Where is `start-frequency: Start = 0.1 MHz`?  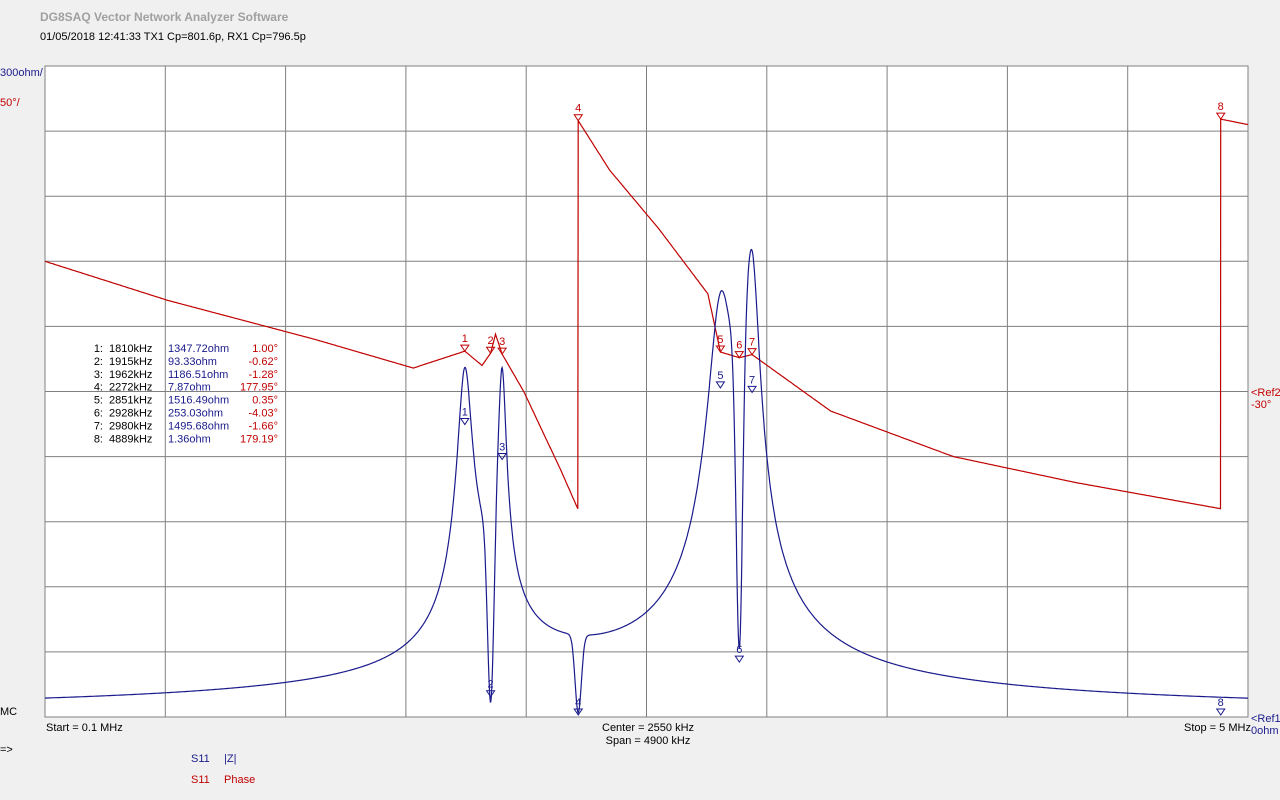 start-frequency: Start = 0.1 MHz is located at coordinates (84, 728).